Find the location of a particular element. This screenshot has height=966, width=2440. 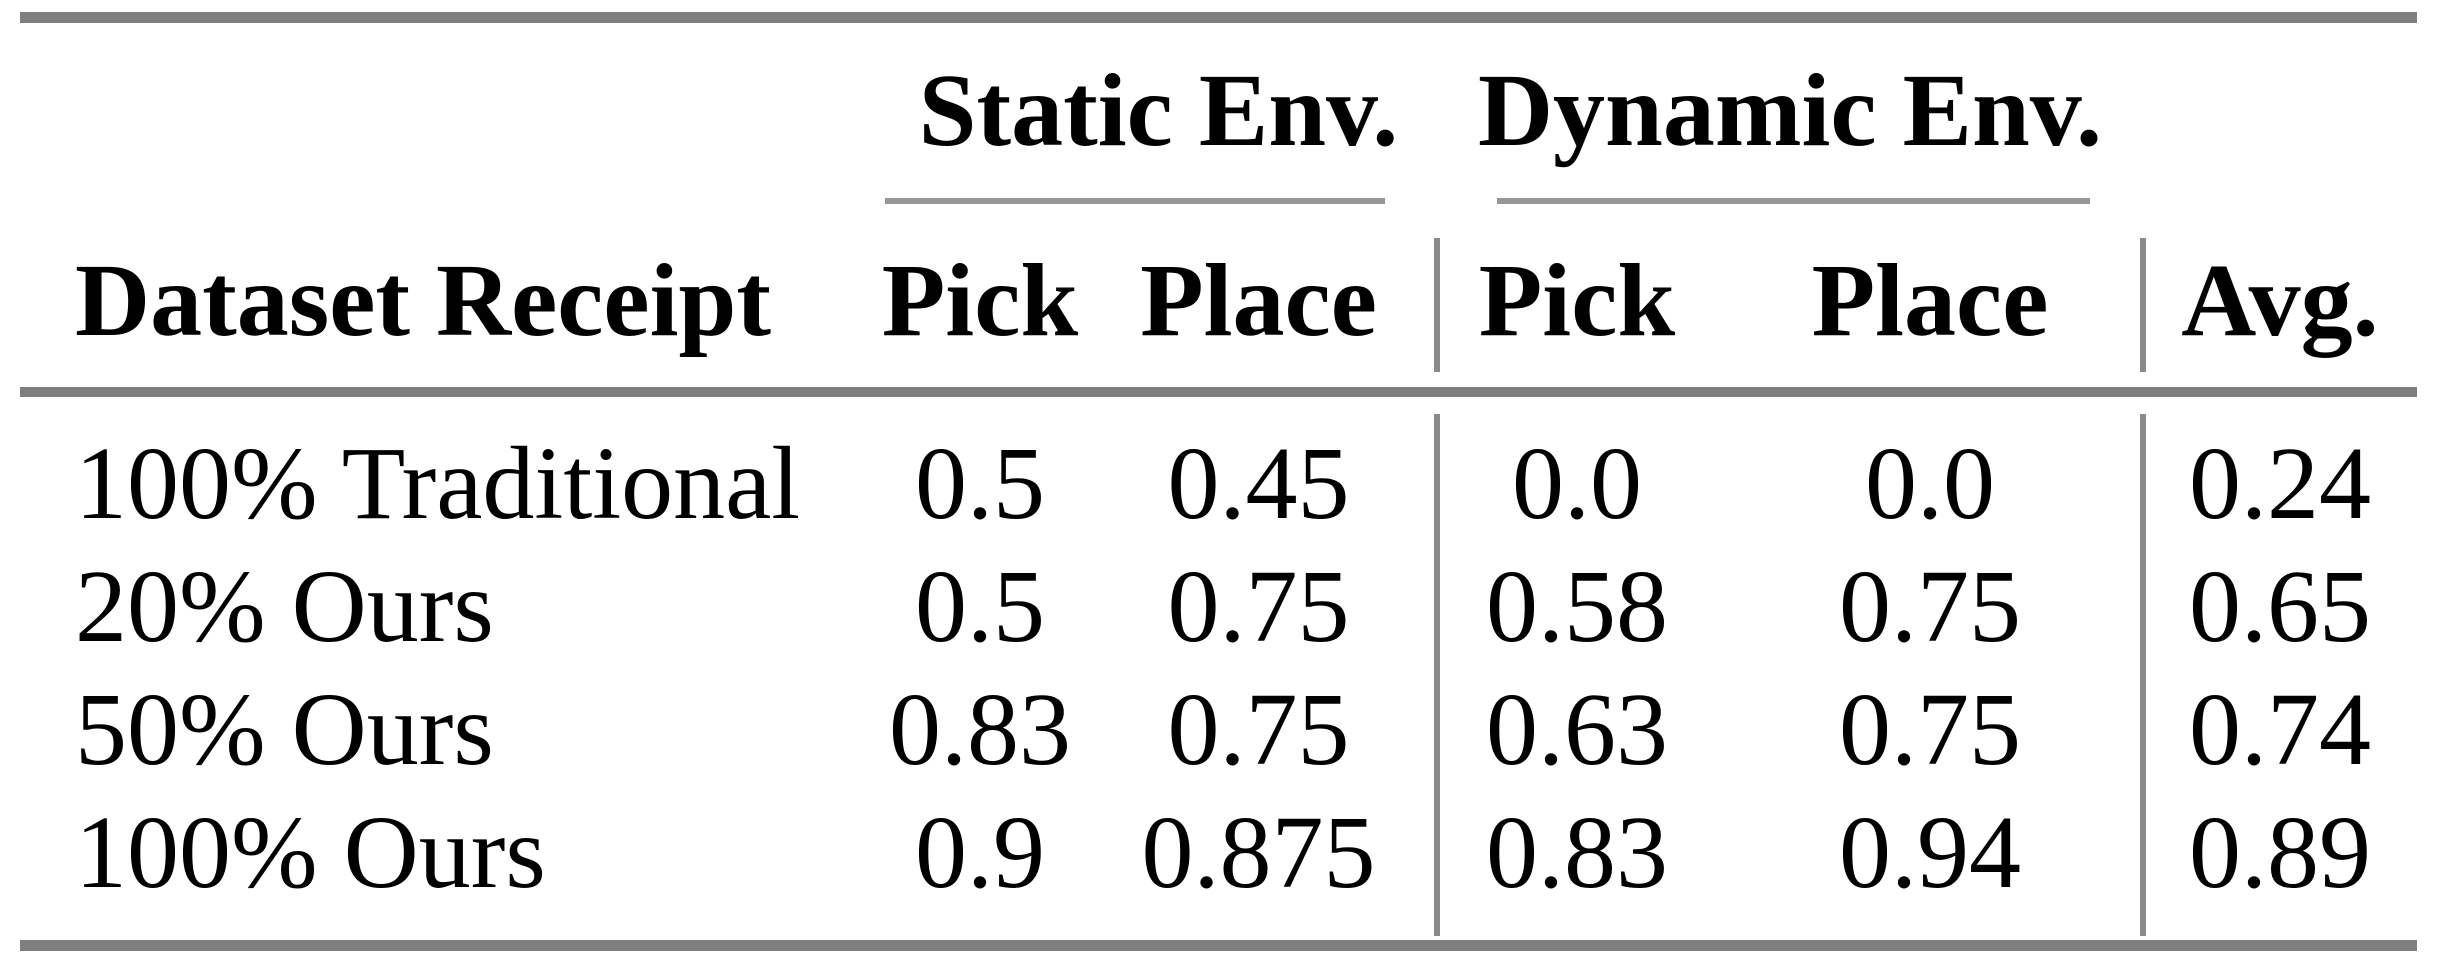

vertical-rule-static-dynamic-header is located at coordinates (1437, 305).